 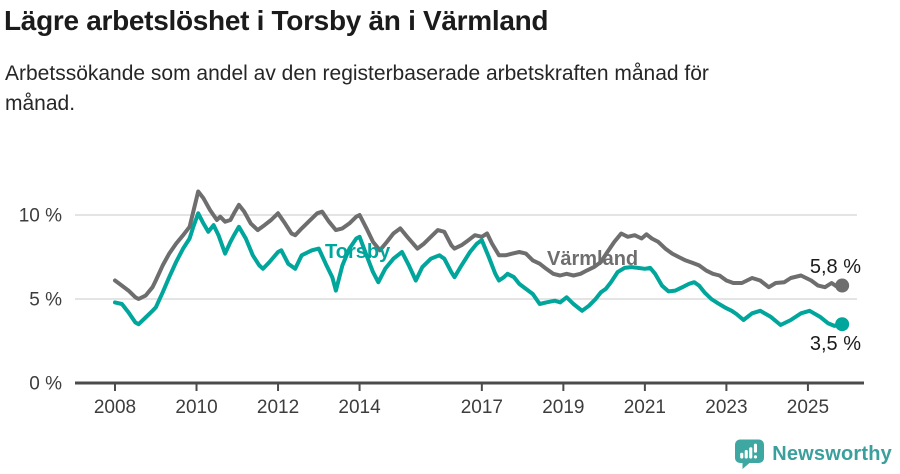 I want to click on x-tick-label-2017: 2017, so click(x=482, y=407).